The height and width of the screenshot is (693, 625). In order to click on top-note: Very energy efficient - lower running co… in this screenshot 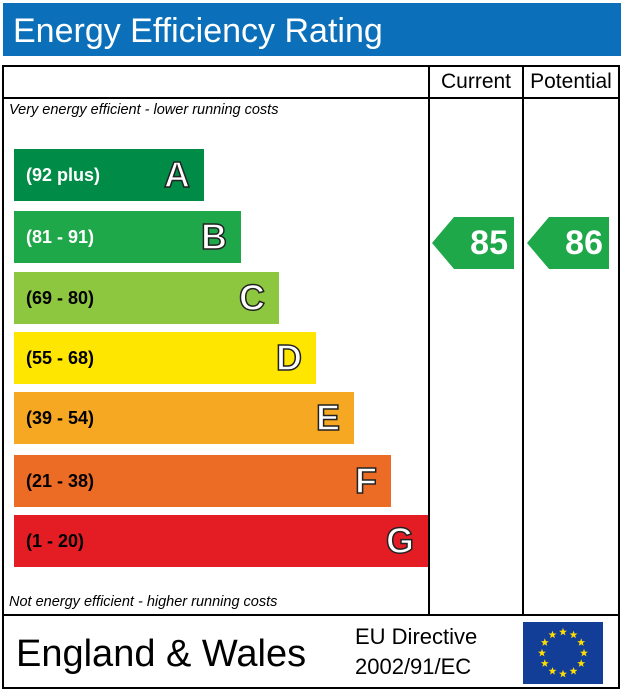, I will do `click(144, 110)`.